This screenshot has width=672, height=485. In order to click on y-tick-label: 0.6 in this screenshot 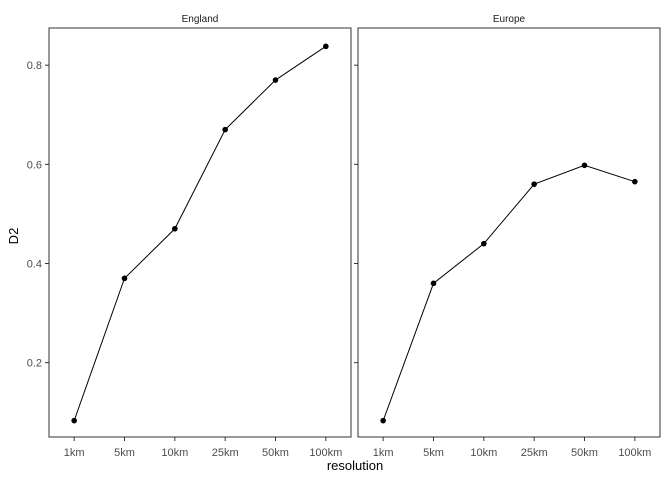, I will do `click(34, 165)`.